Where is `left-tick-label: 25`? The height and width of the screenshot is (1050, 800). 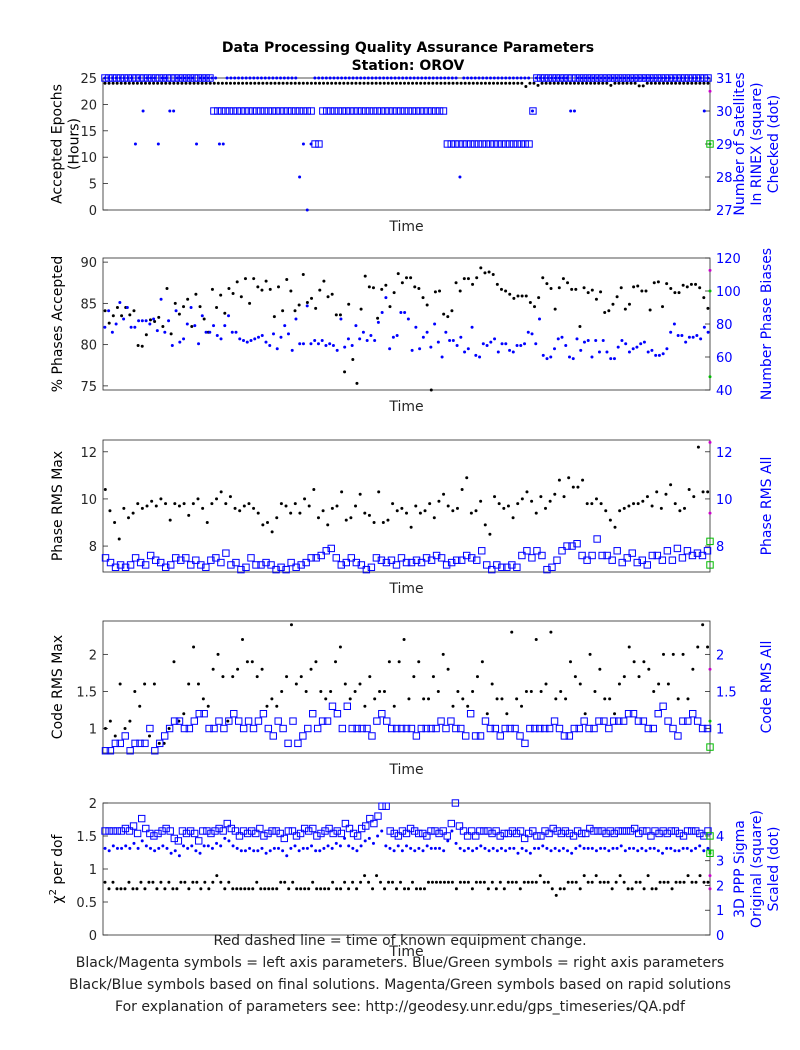 left-tick-label: 25 is located at coordinates (88, 79).